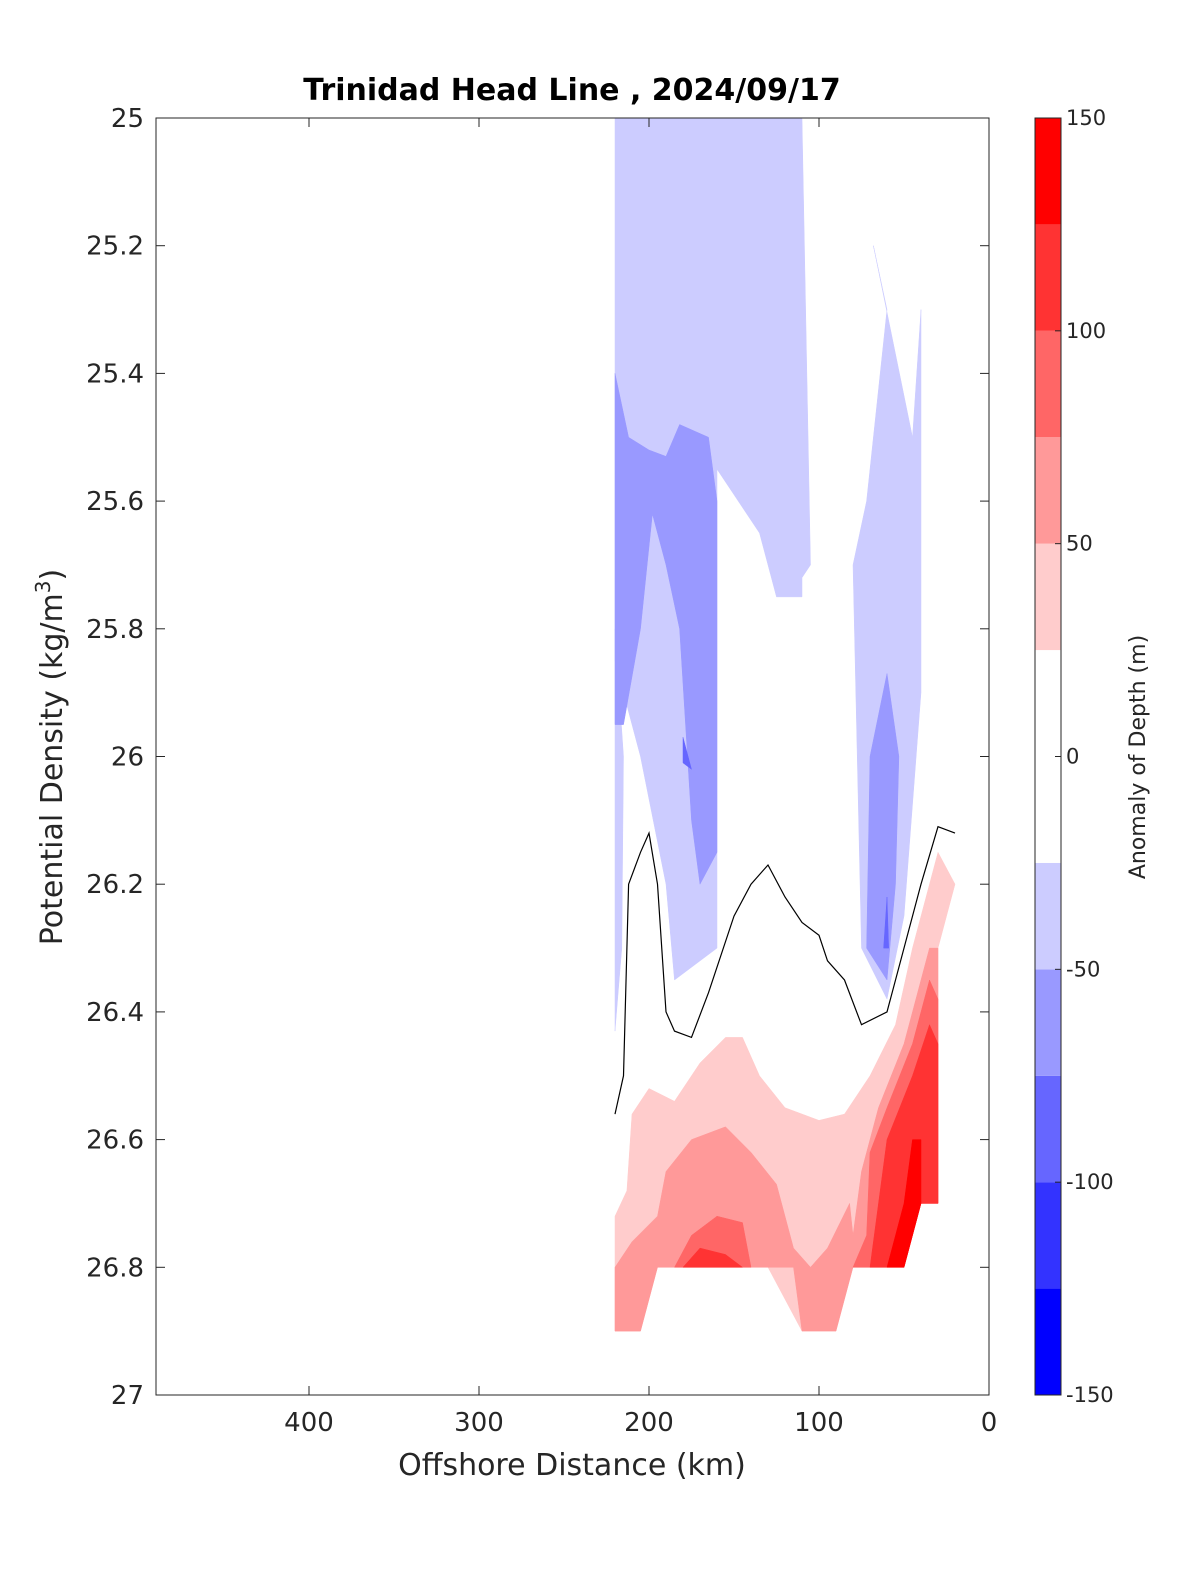  Describe the element at coordinates (479, 1423) in the screenshot. I see `x-tick-label: 300` at that location.